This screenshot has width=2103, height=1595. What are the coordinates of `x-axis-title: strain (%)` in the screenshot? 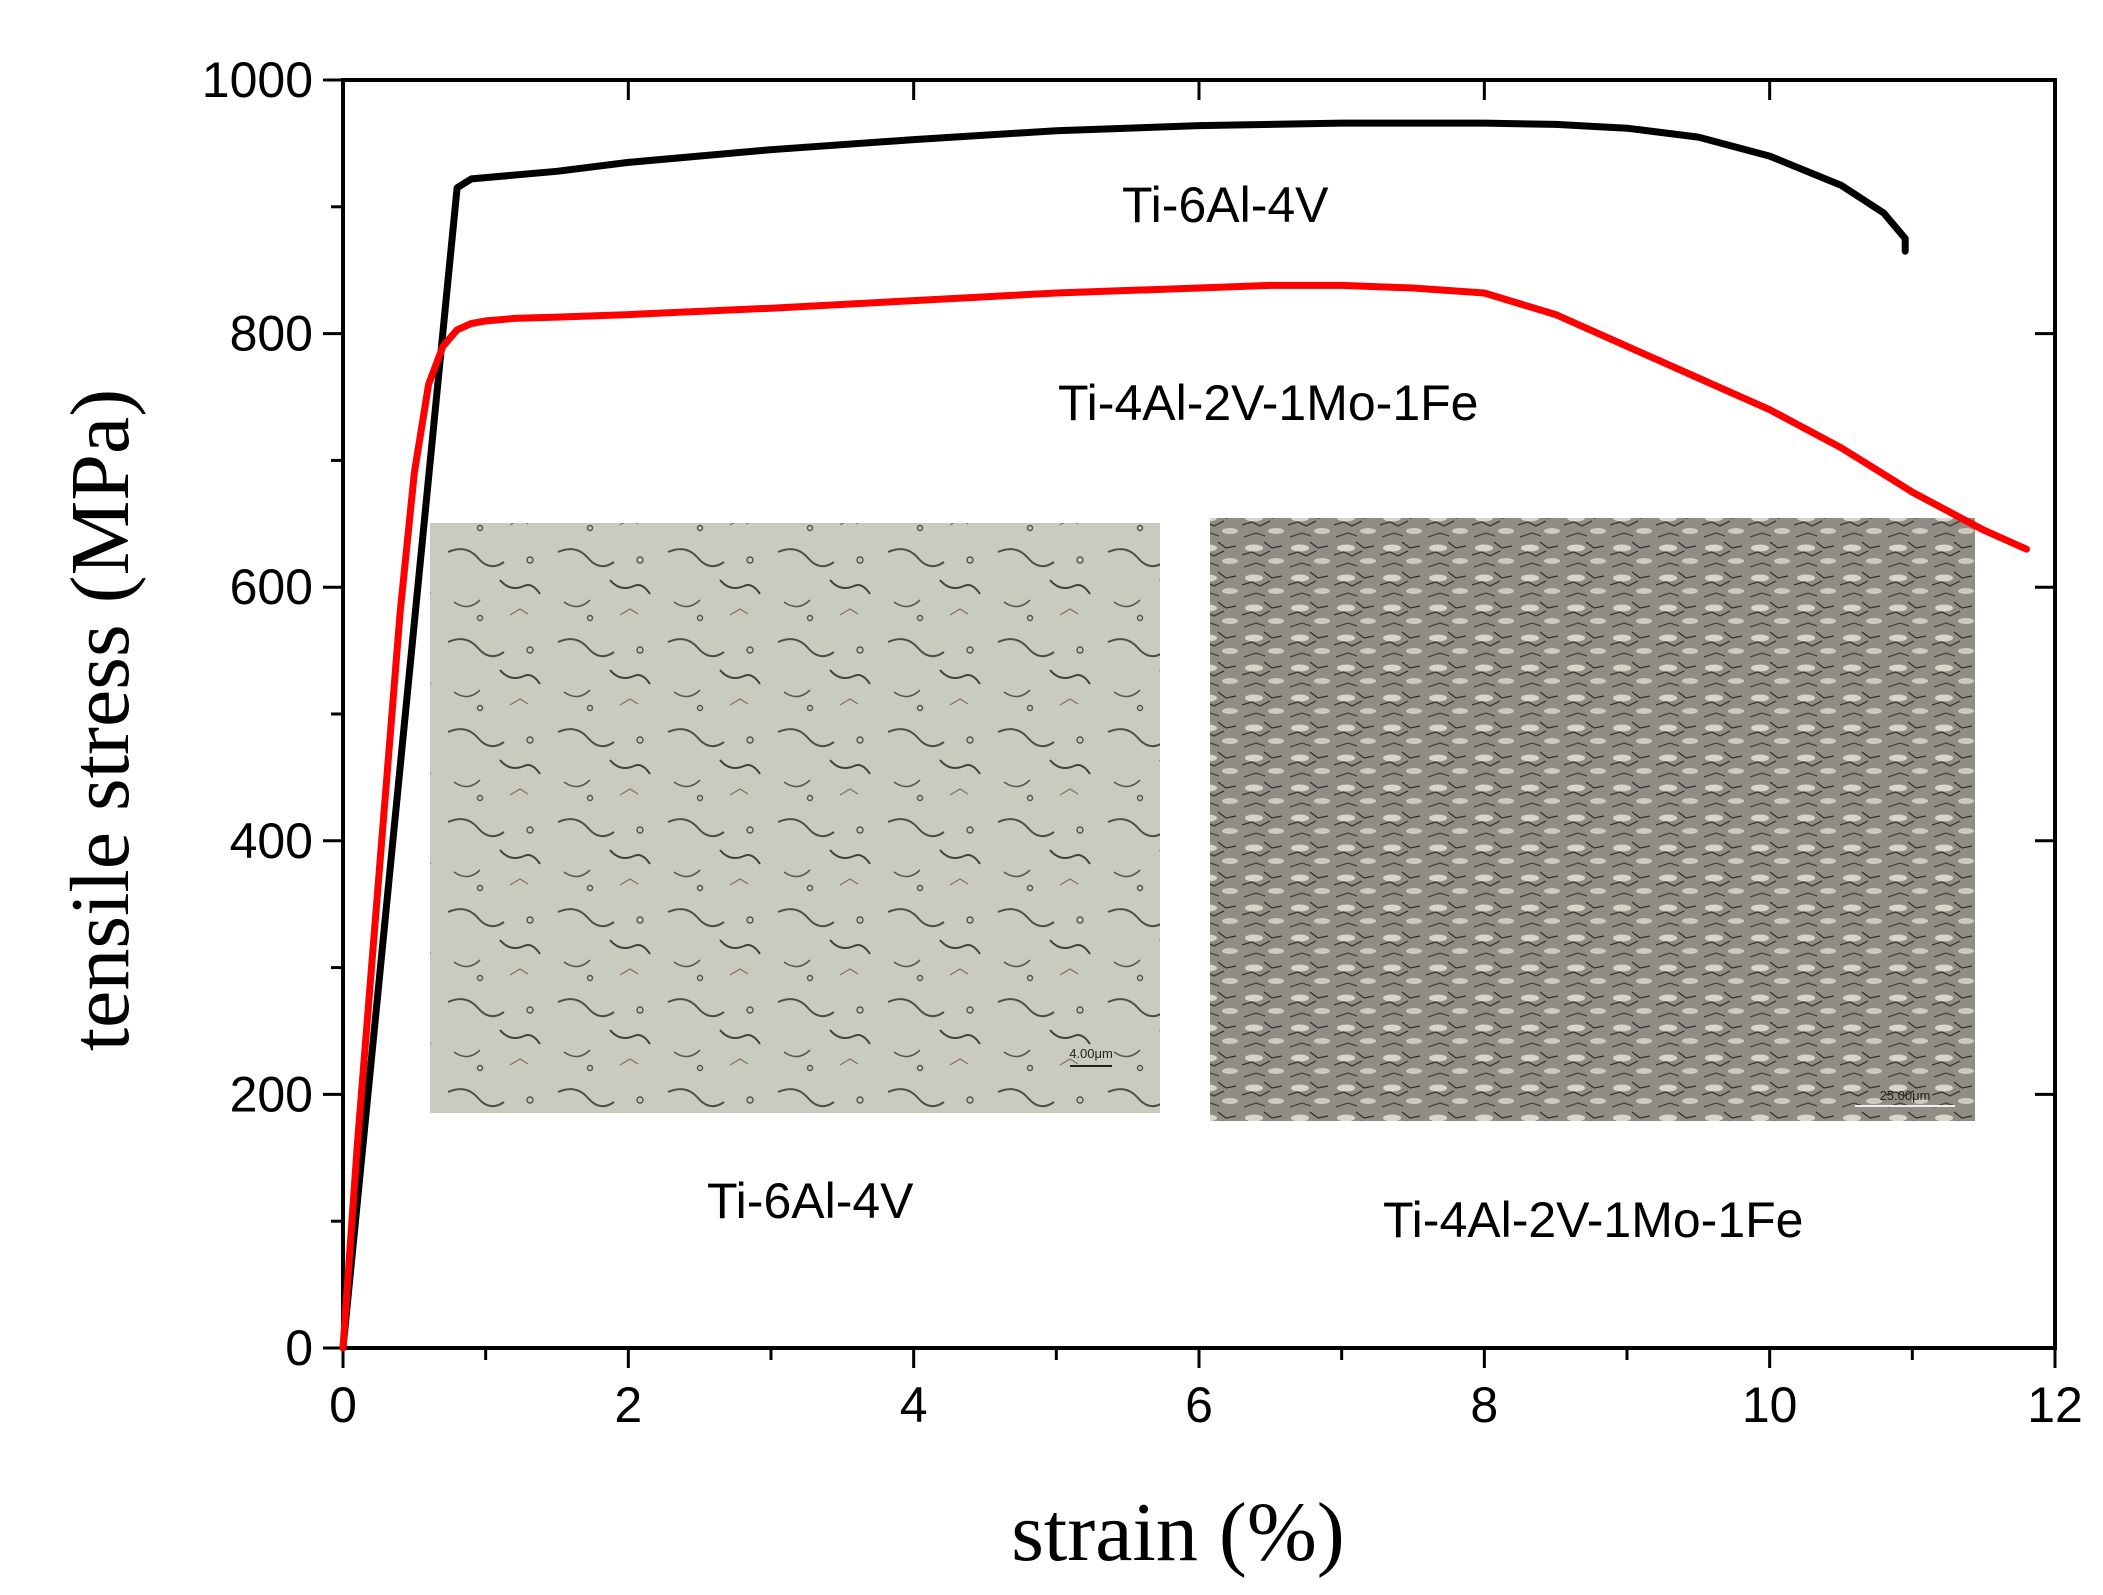 It's located at (1178, 1532).